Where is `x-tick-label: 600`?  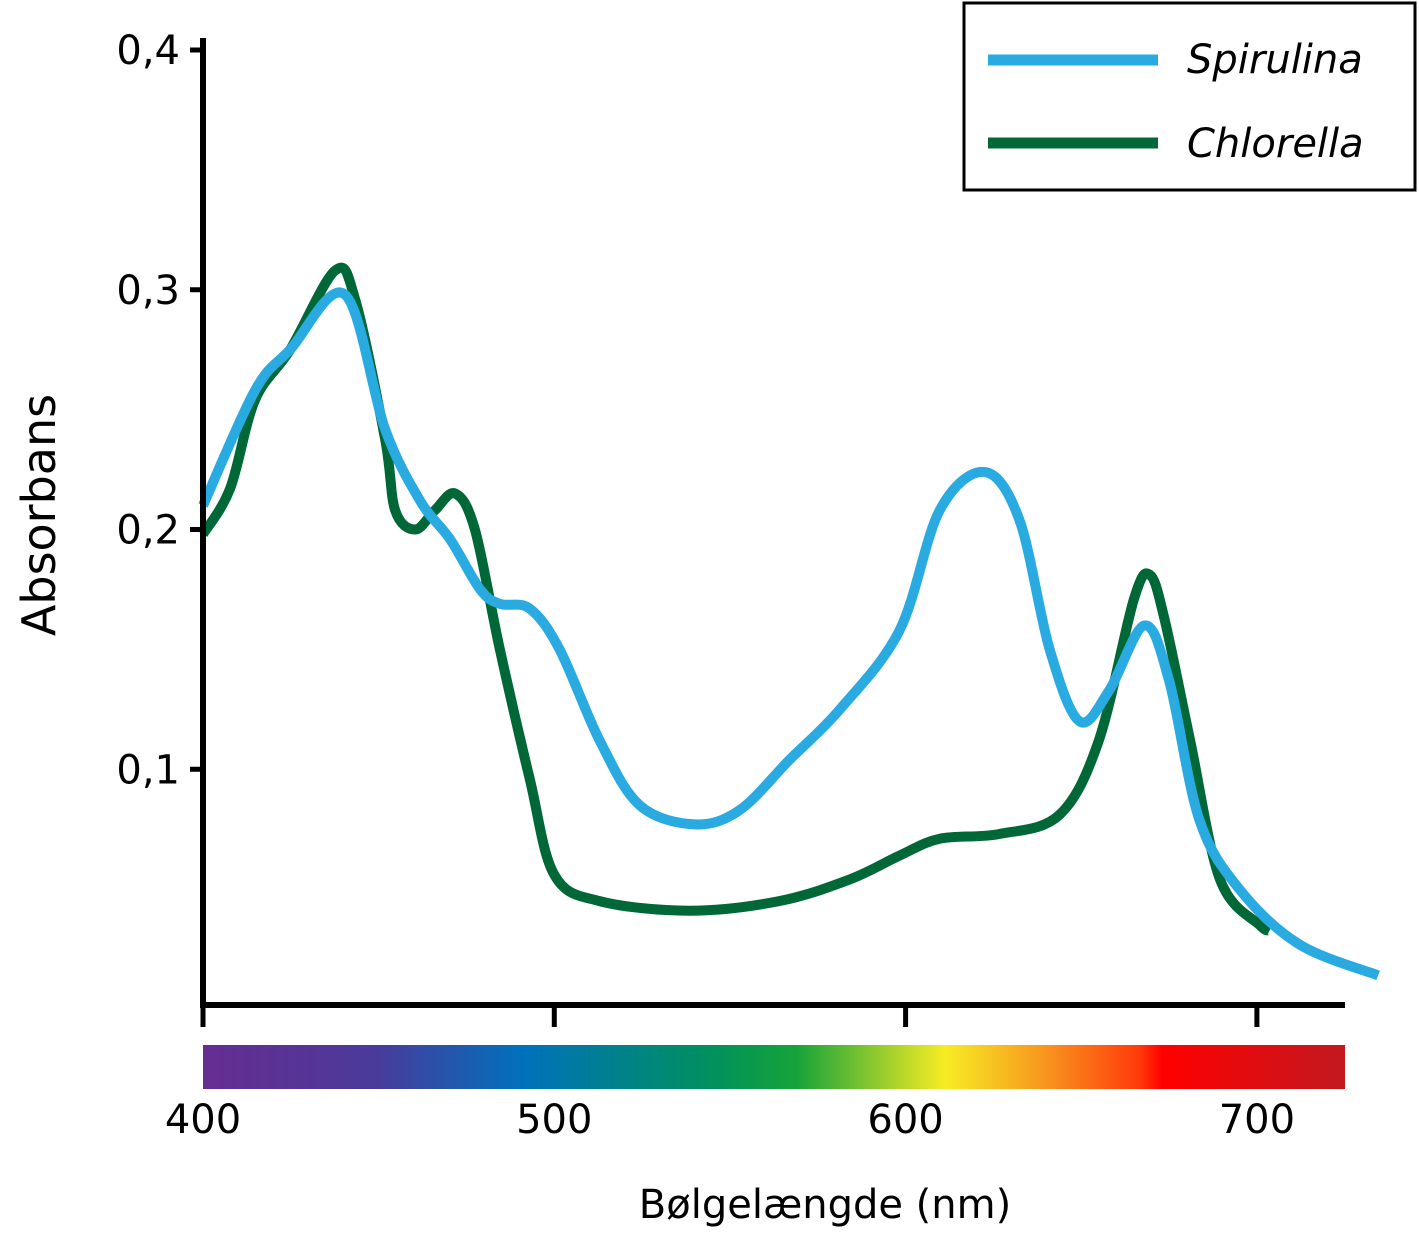 x-tick-label: 600 is located at coordinates (905, 1120).